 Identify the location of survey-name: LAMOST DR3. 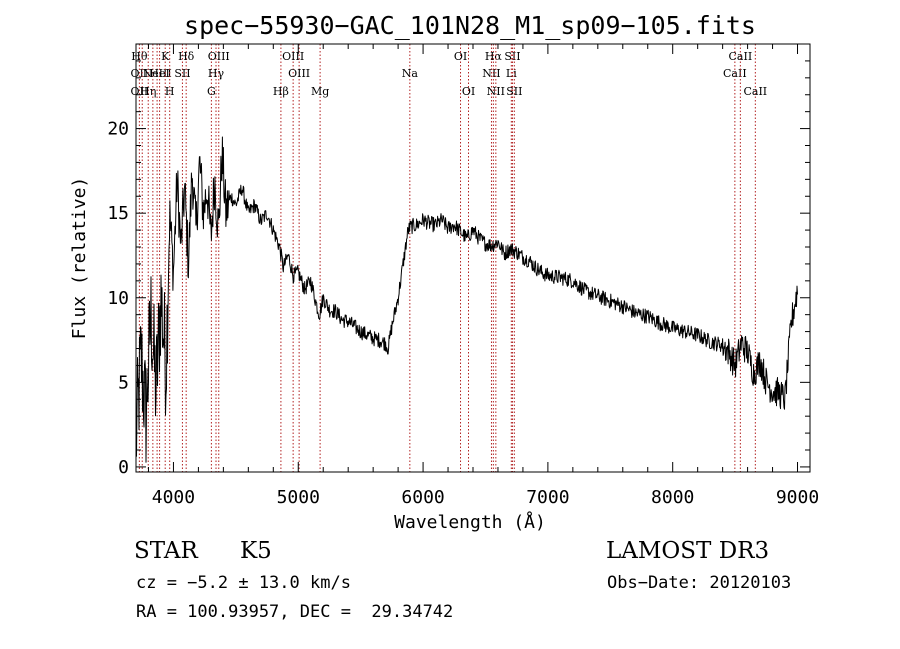
(688, 551).